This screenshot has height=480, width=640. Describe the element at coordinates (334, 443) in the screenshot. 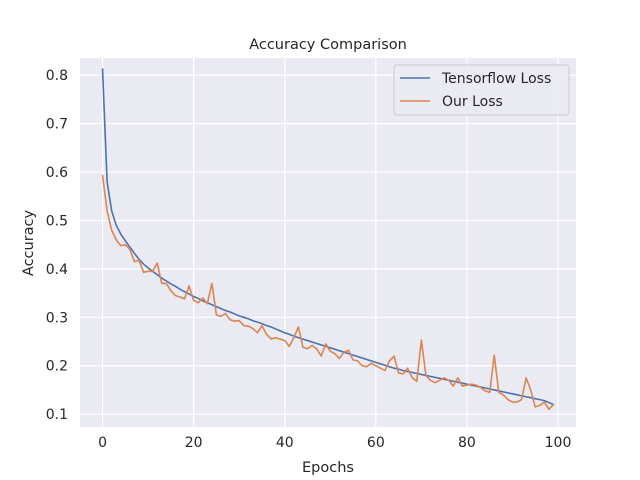

I see `x-tick-labels: 0 20 40 60 80 100` at that location.